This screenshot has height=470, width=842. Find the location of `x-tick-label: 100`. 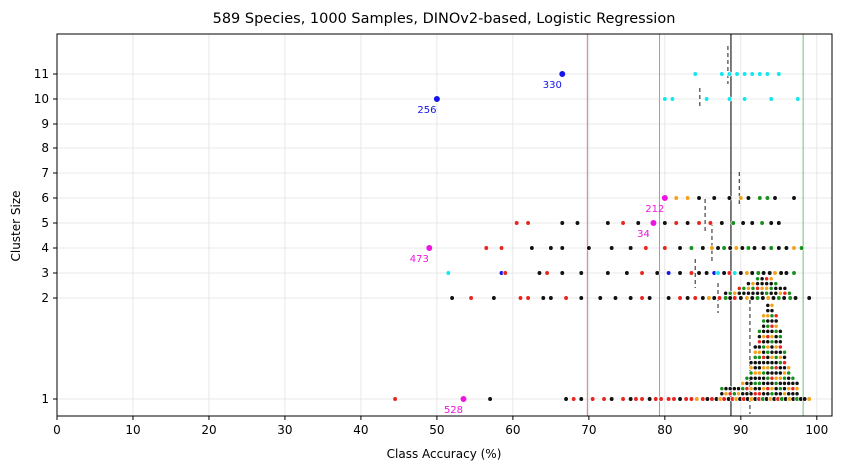

x-tick-label: 100 is located at coordinates (816, 430).